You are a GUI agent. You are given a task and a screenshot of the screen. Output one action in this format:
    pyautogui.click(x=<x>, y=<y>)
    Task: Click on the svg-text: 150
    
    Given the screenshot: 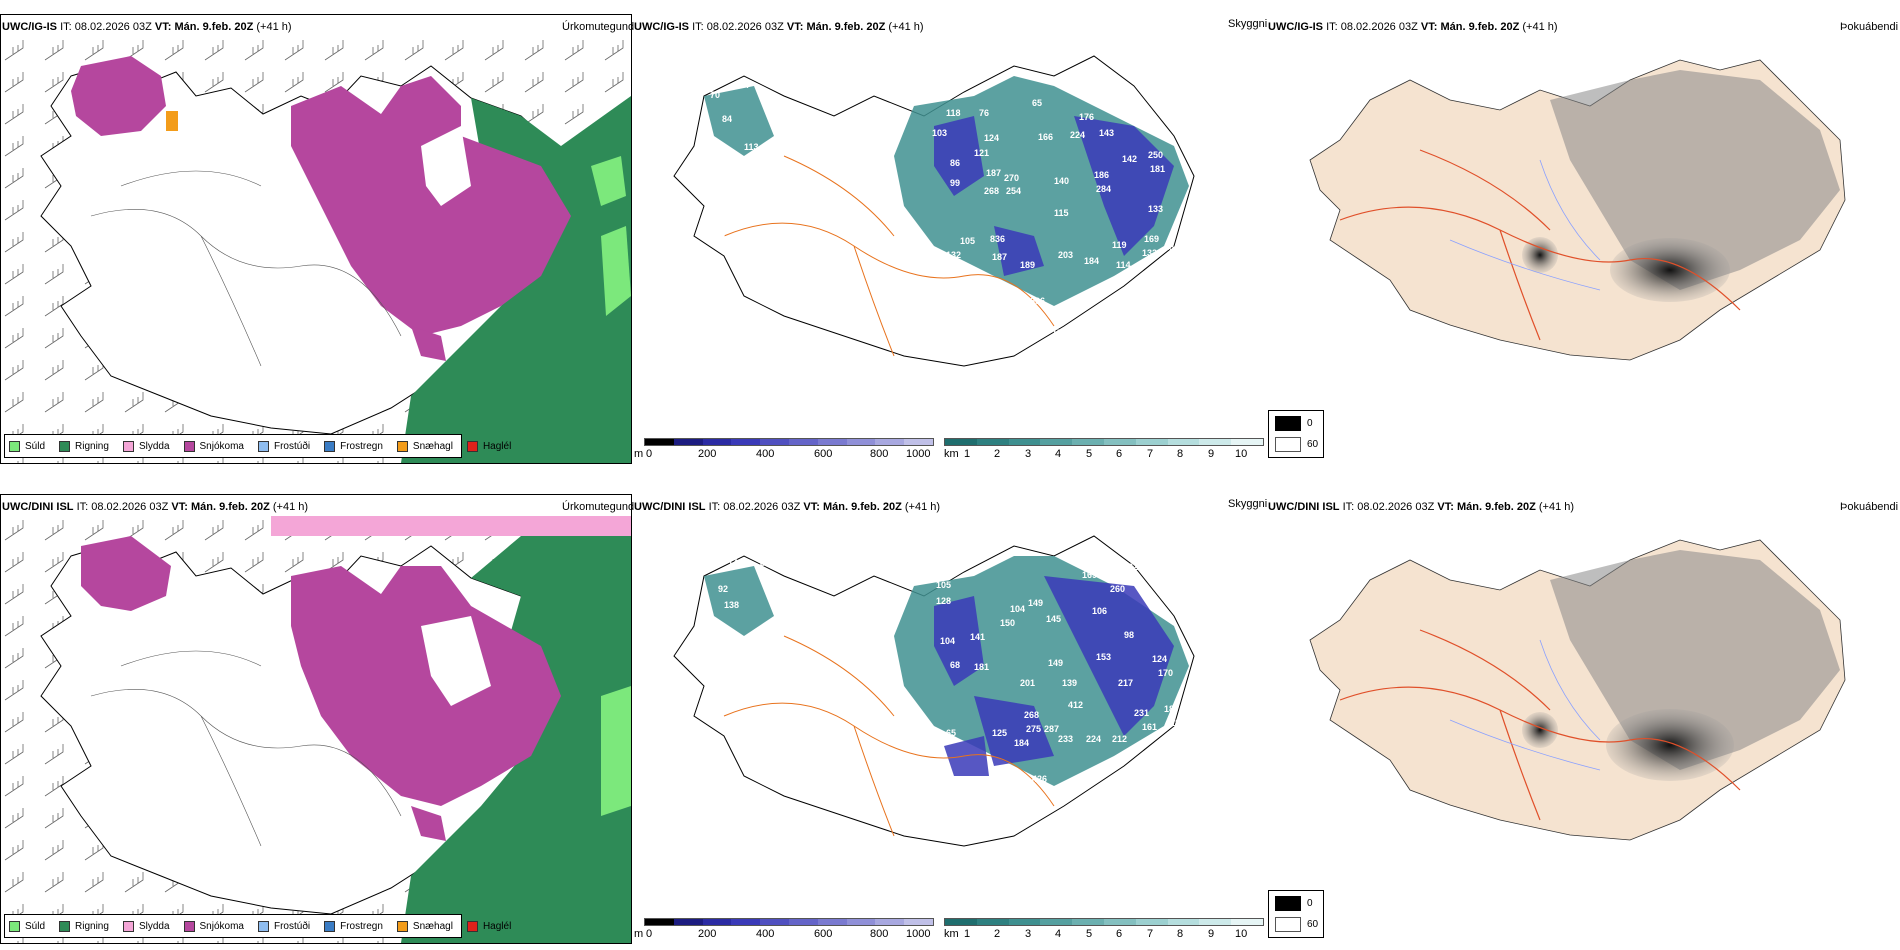 What is the action you would take?
    pyautogui.click(x=1007, y=623)
    